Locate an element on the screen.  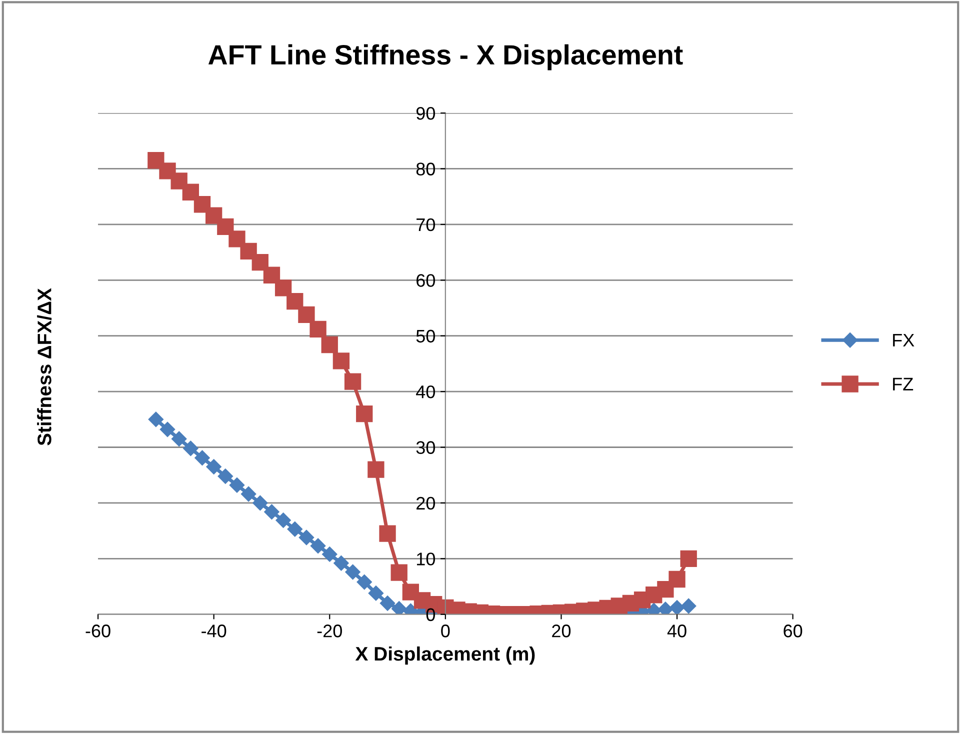
y-tick-label: 90 is located at coordinates (425, 113).